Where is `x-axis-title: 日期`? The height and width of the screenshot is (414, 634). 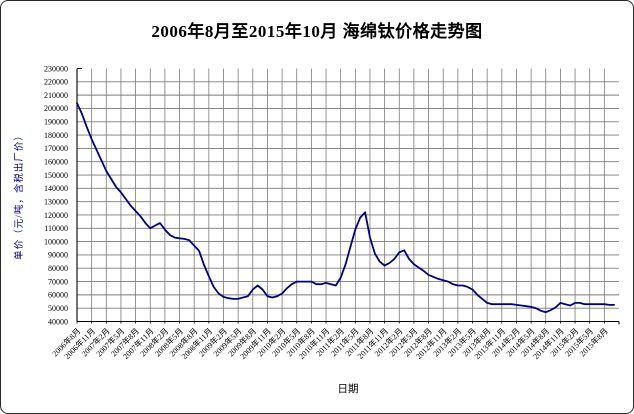
x-axis-title: 日期 is located at coordinates (348, 389).